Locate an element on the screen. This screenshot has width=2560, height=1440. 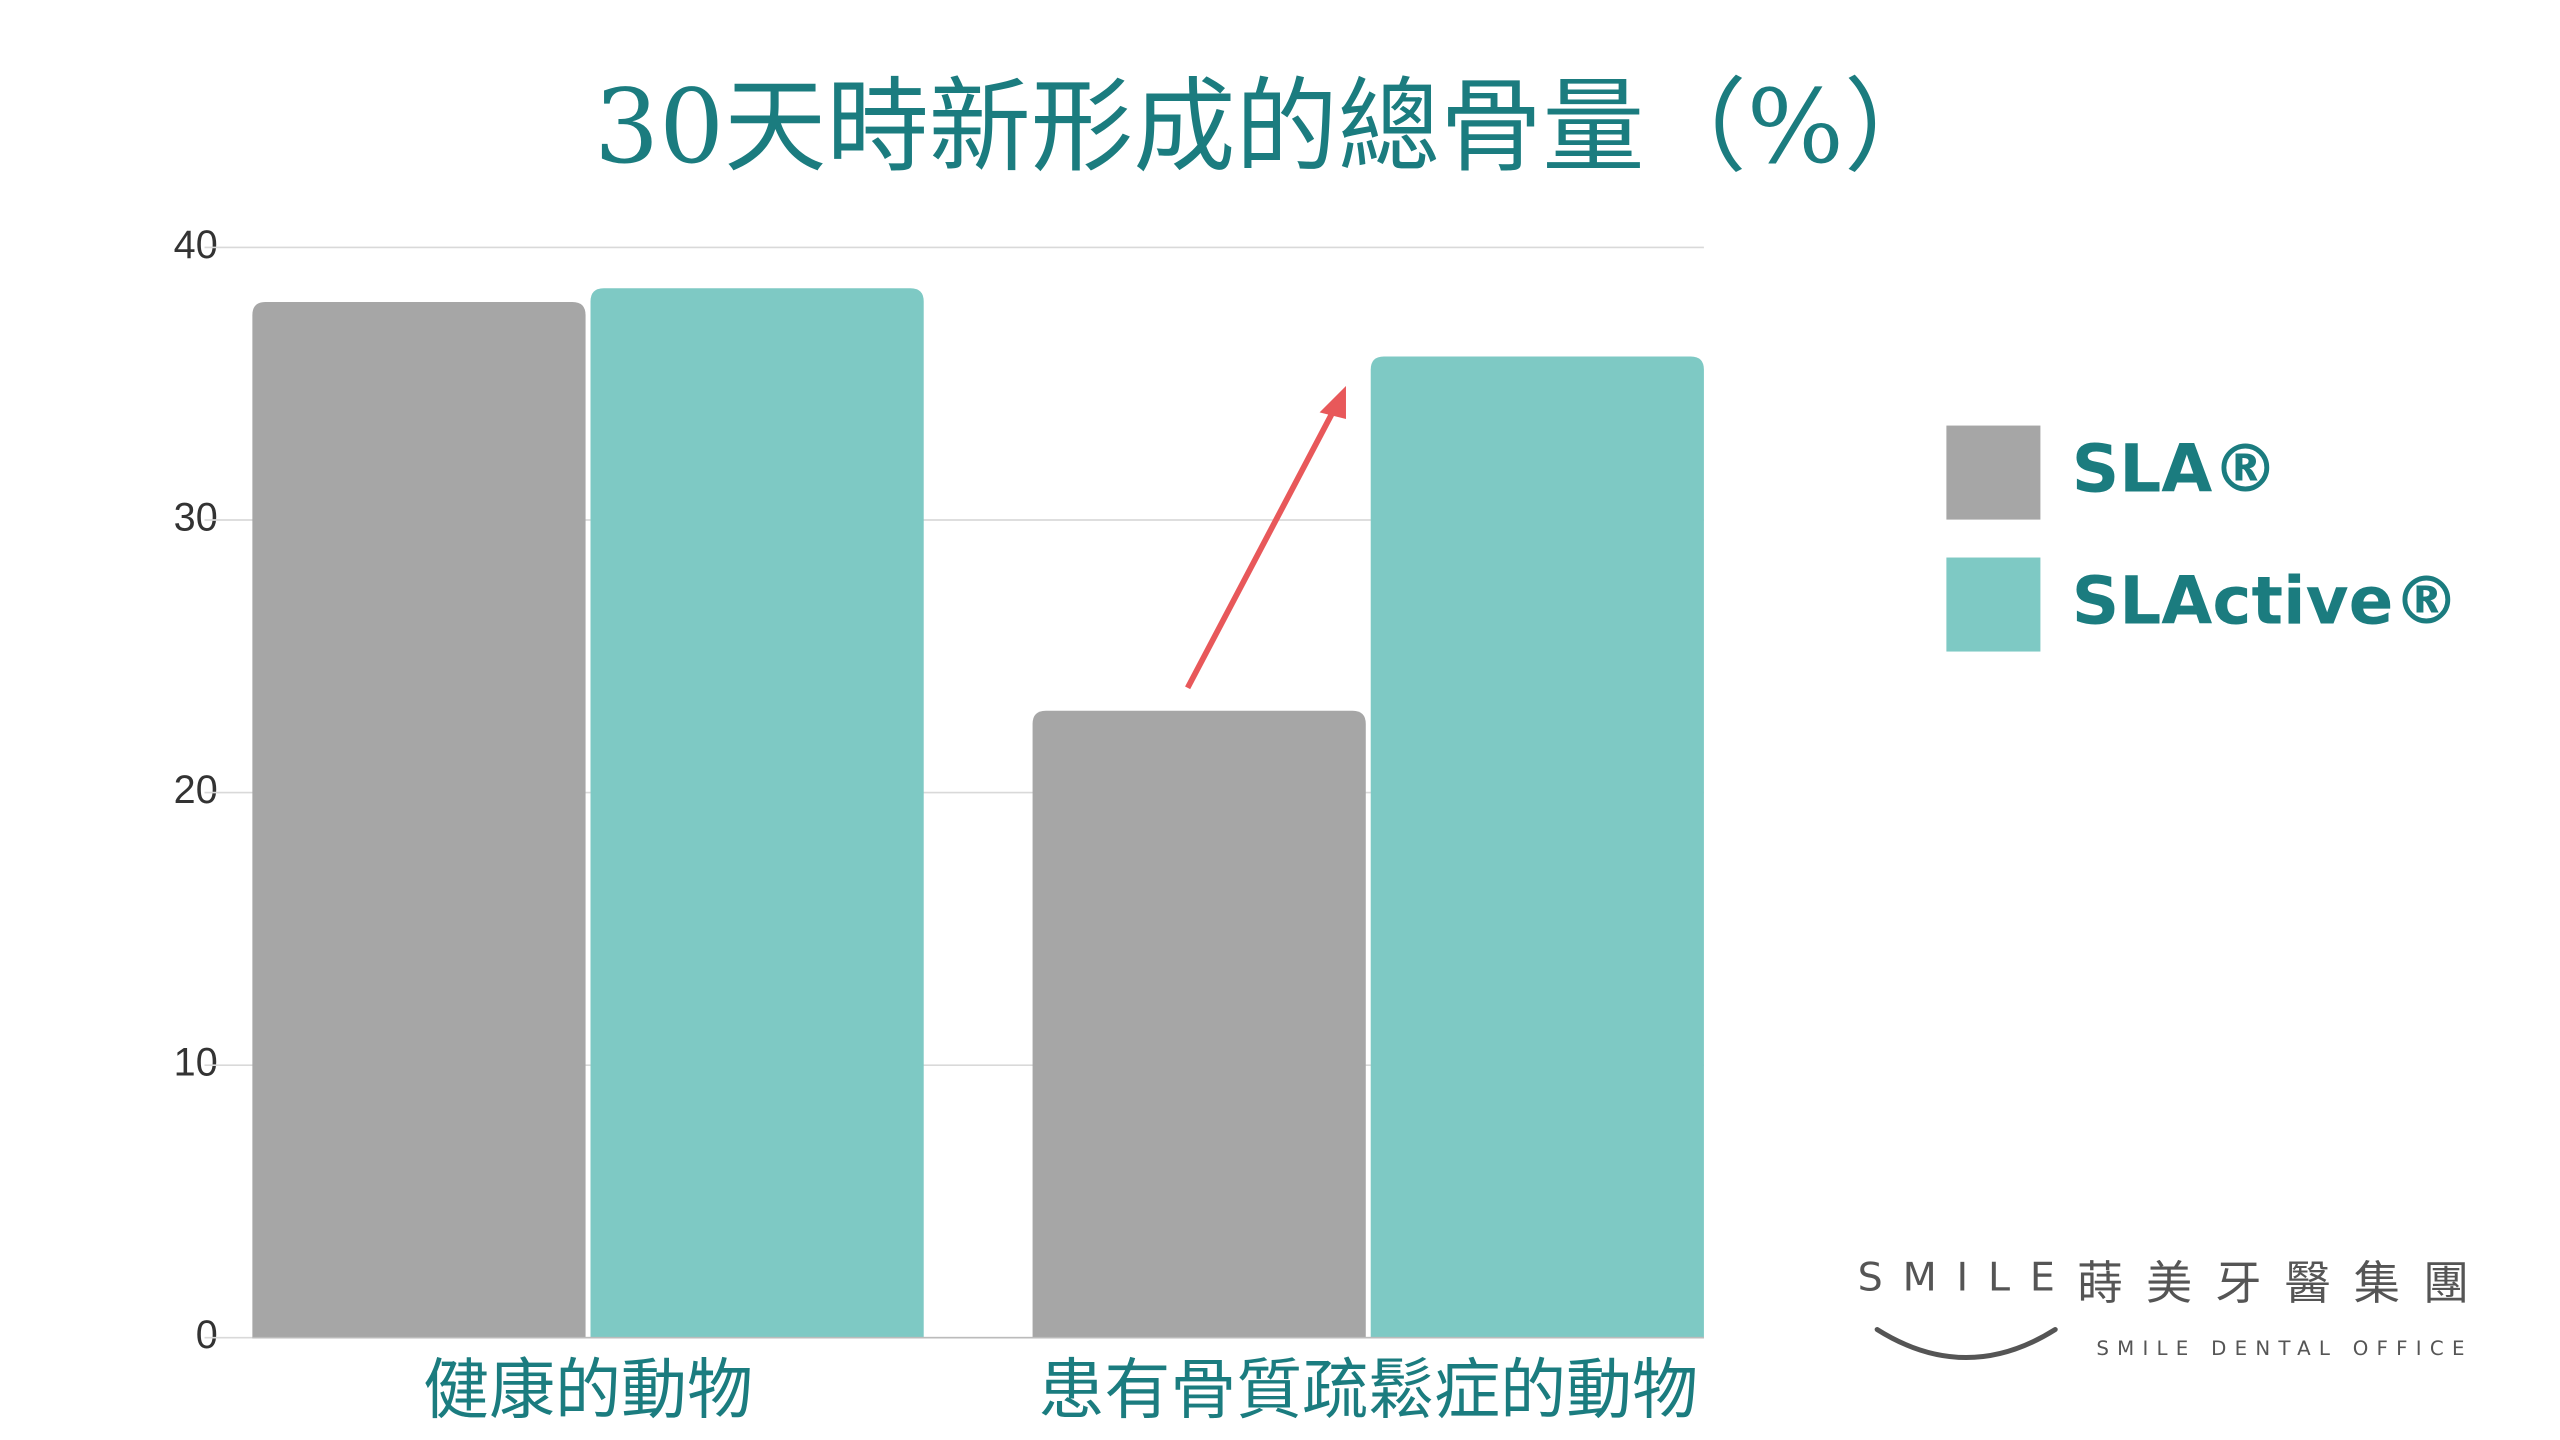
y-tick-label: 20 is located at coordinates (196, 790).